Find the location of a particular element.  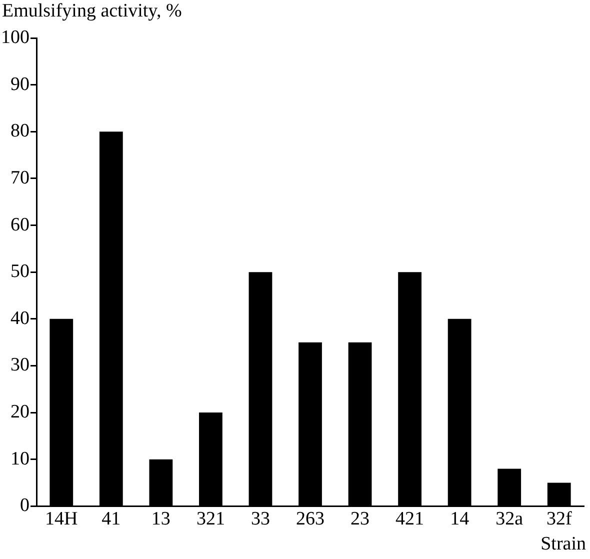

y-tick-label: 20 is located at coordinates (20, 412).